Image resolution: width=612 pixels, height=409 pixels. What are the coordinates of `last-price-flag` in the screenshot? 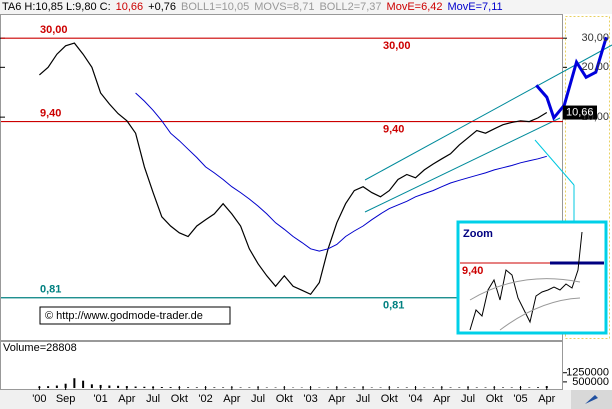 It's located at (580, 112).